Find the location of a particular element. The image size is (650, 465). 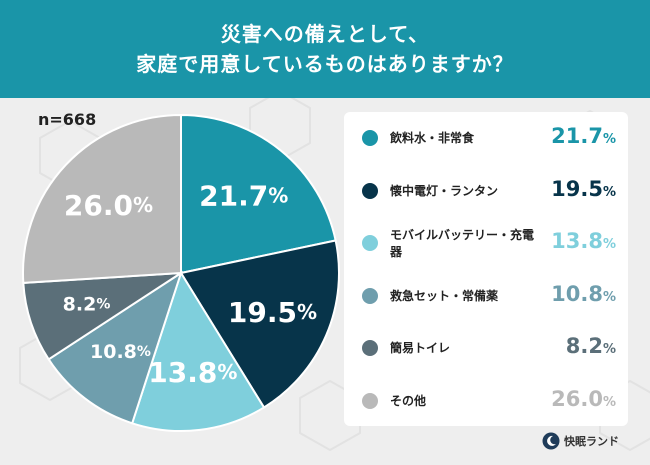

legend-item: その他 26.0% is located at coordinates (486, 401).